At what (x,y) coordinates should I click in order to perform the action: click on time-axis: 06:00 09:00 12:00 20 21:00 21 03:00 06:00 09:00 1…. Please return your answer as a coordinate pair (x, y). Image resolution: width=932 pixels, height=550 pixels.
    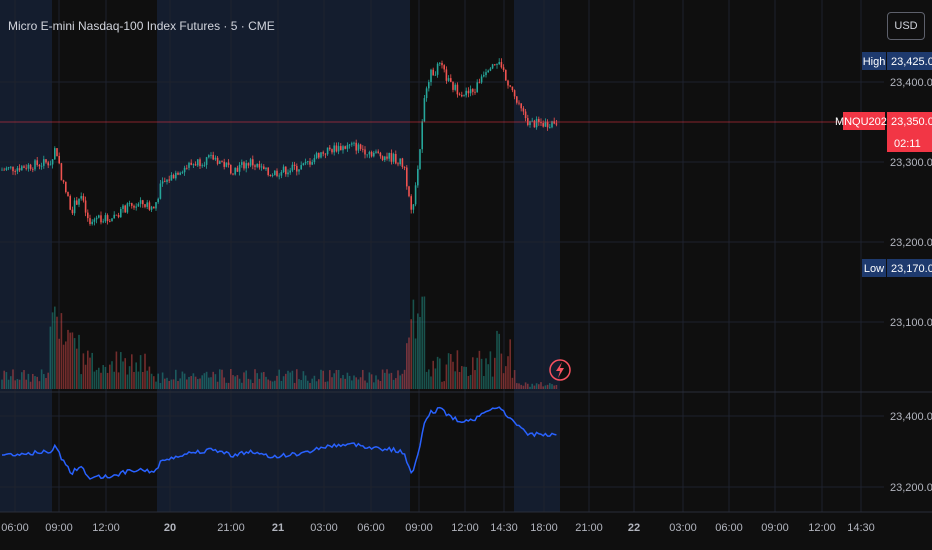
    Looking at the image, I should click on (438, 528).